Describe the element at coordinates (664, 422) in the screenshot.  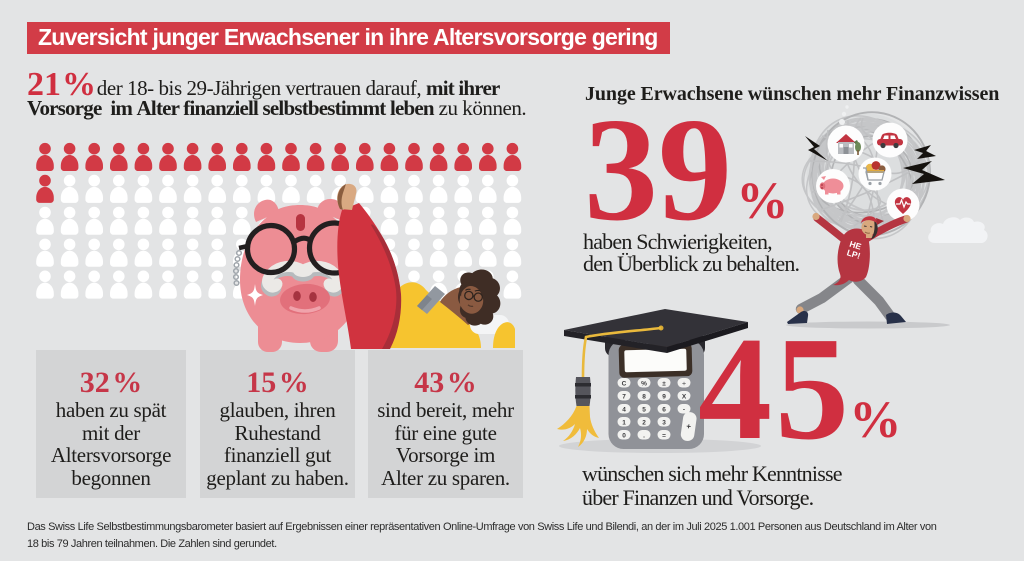
I see `svg-text: 3` at that location.